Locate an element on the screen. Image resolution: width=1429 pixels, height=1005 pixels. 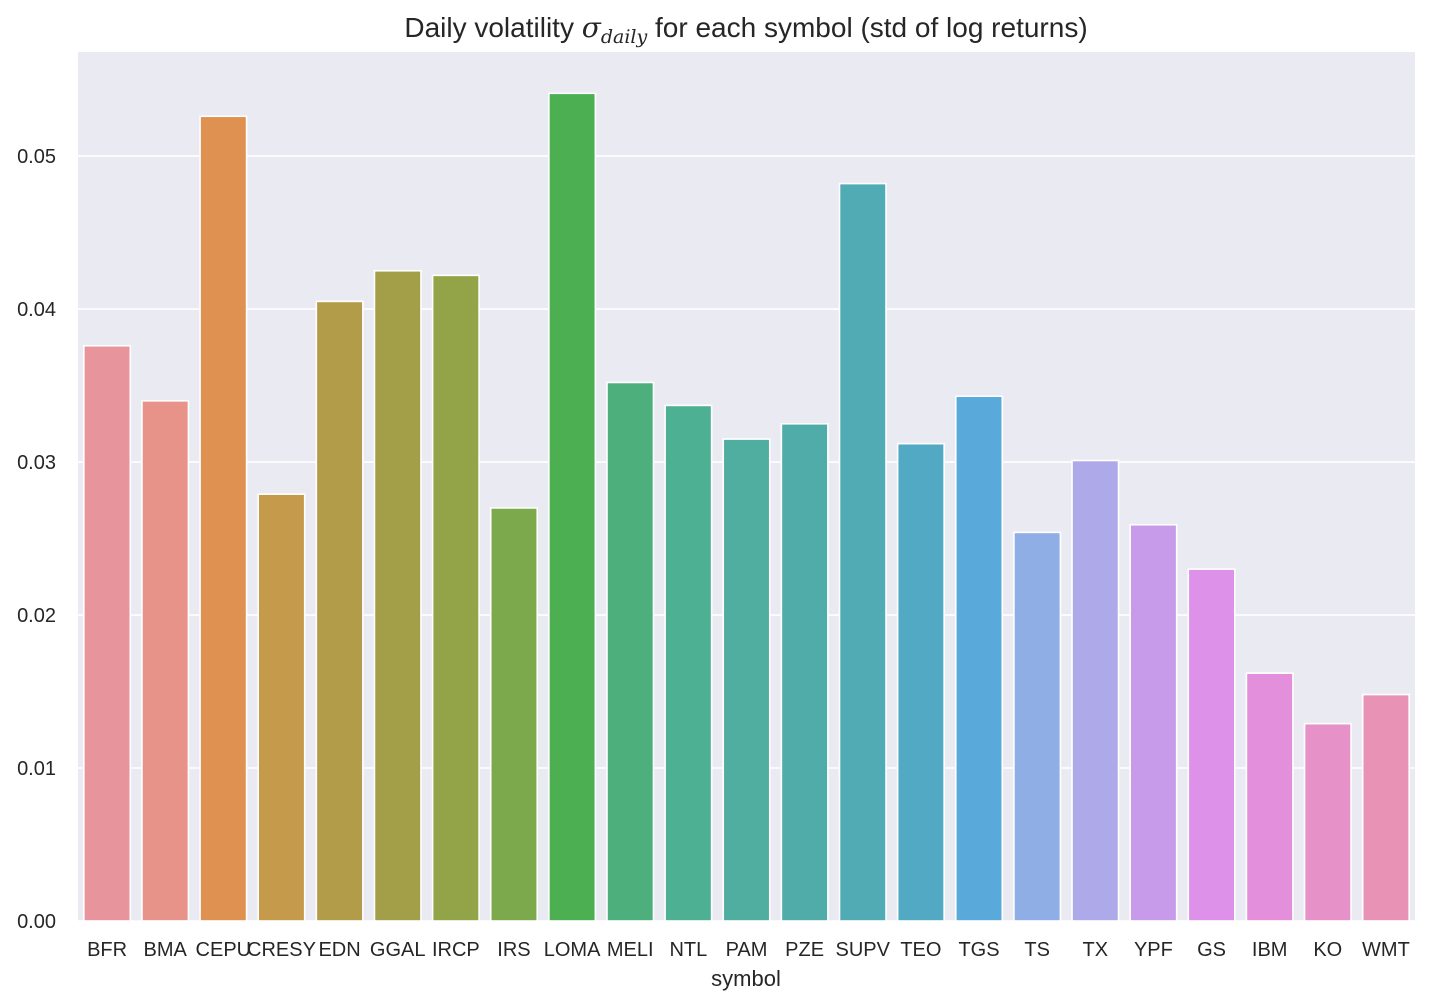
x-tick-label: IBM is located at coordinates (1270, 950).